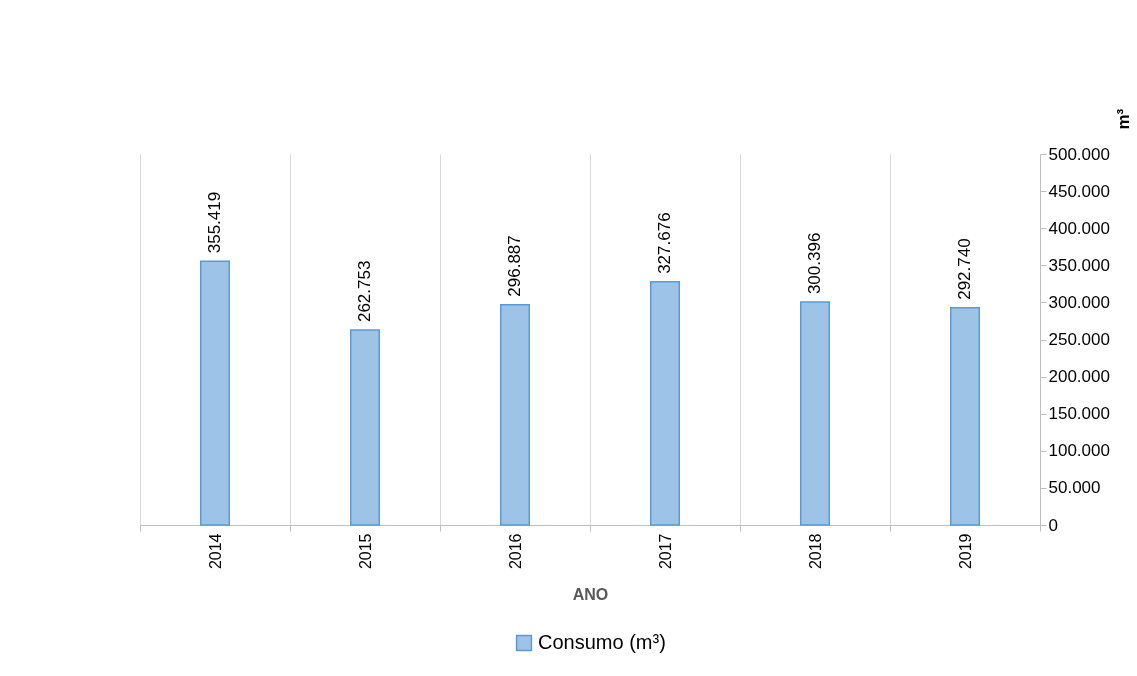  What do you see at coordinates (1123, 119) in the screenshot?
I see `y-axis-title: m³` at bounding box center [1123, 119].